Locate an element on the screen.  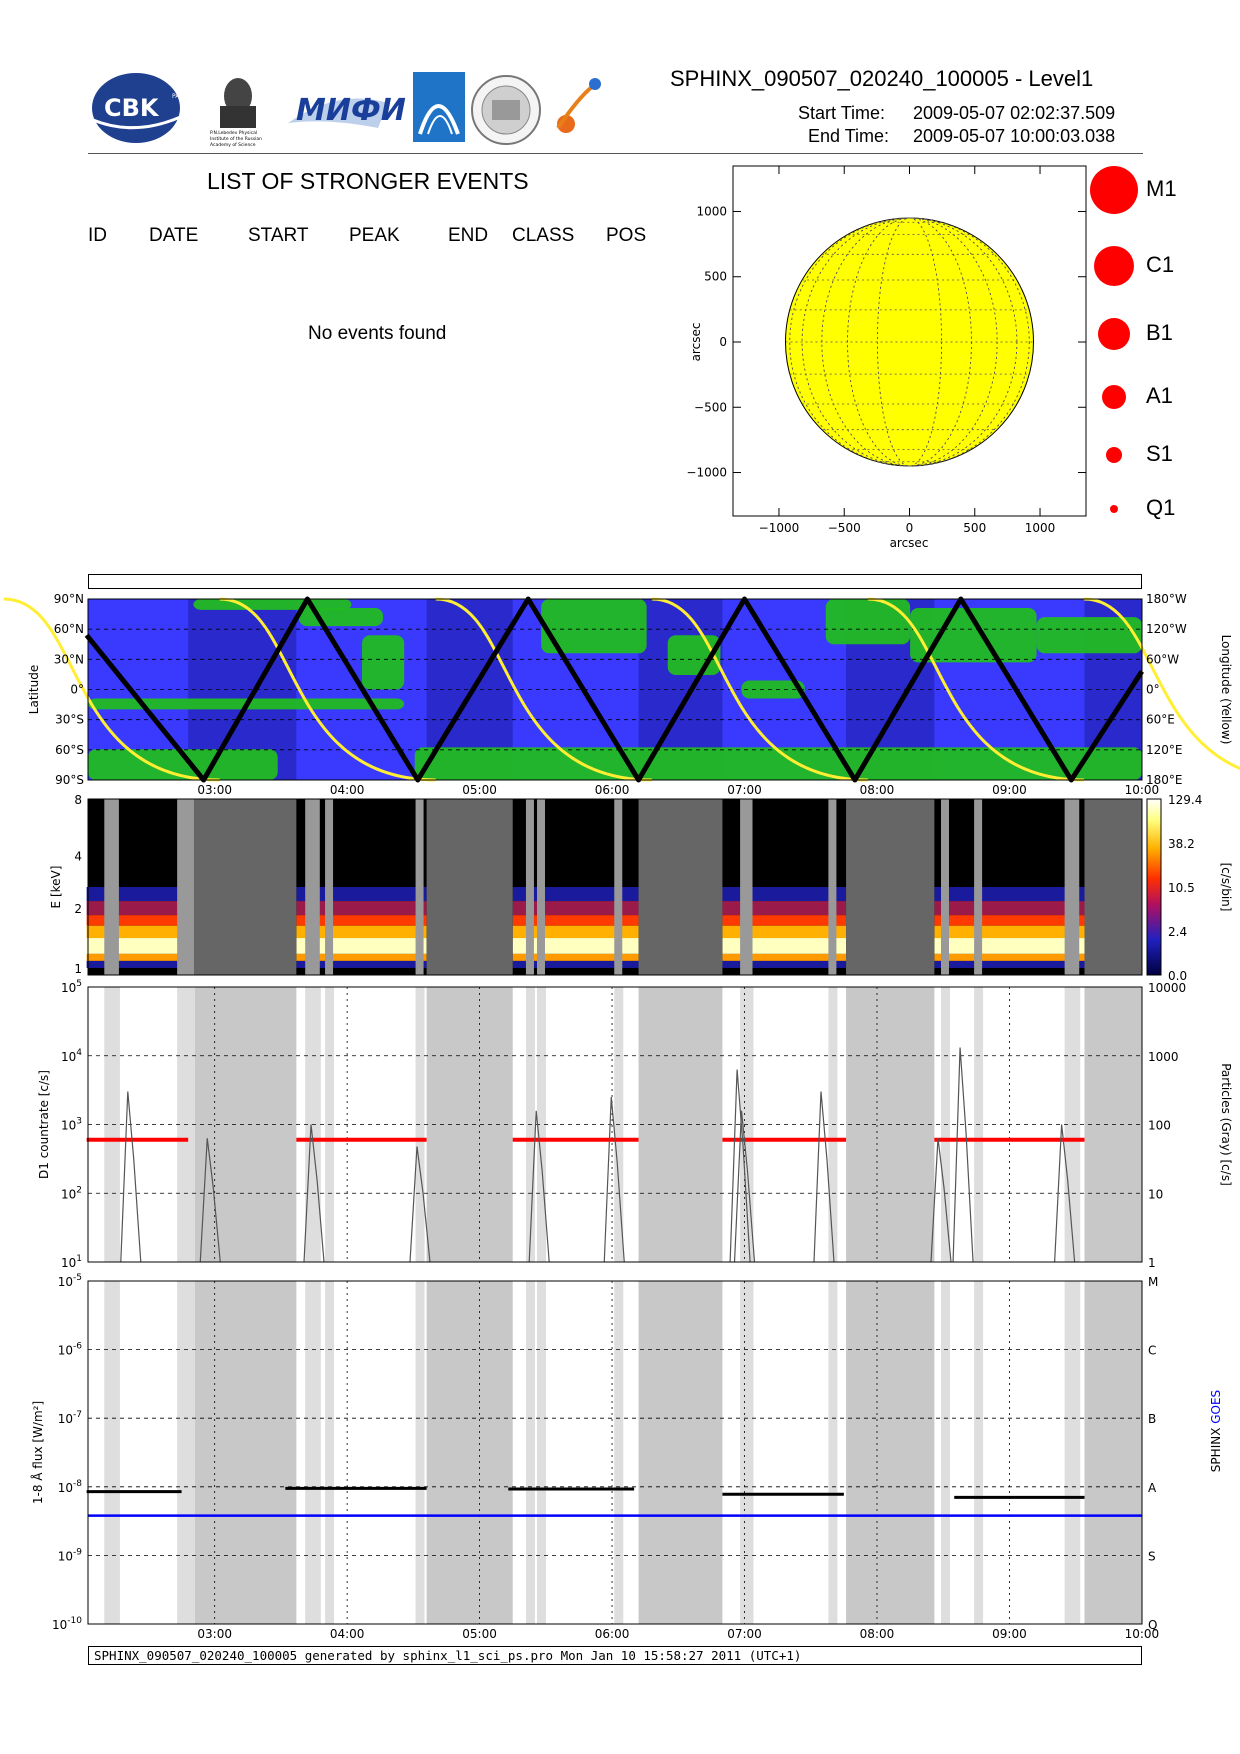
countrate-ytick: 10³ is located at coordinates (71, 1125).